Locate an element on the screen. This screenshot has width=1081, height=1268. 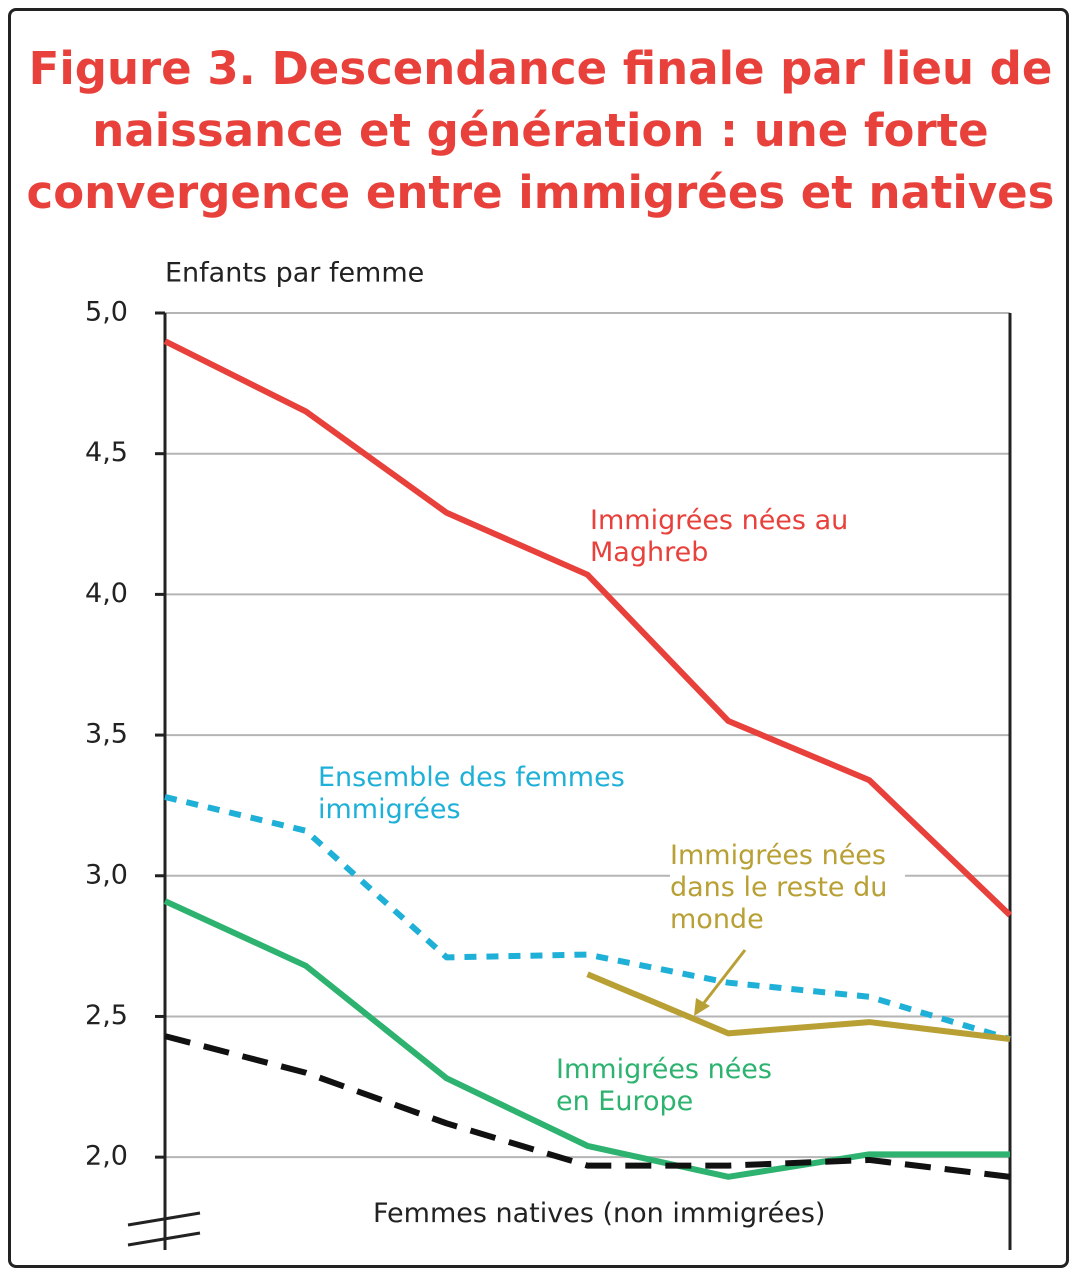
series-label: Immigrées nées au Maghreb is located at coordinates (719, 536).